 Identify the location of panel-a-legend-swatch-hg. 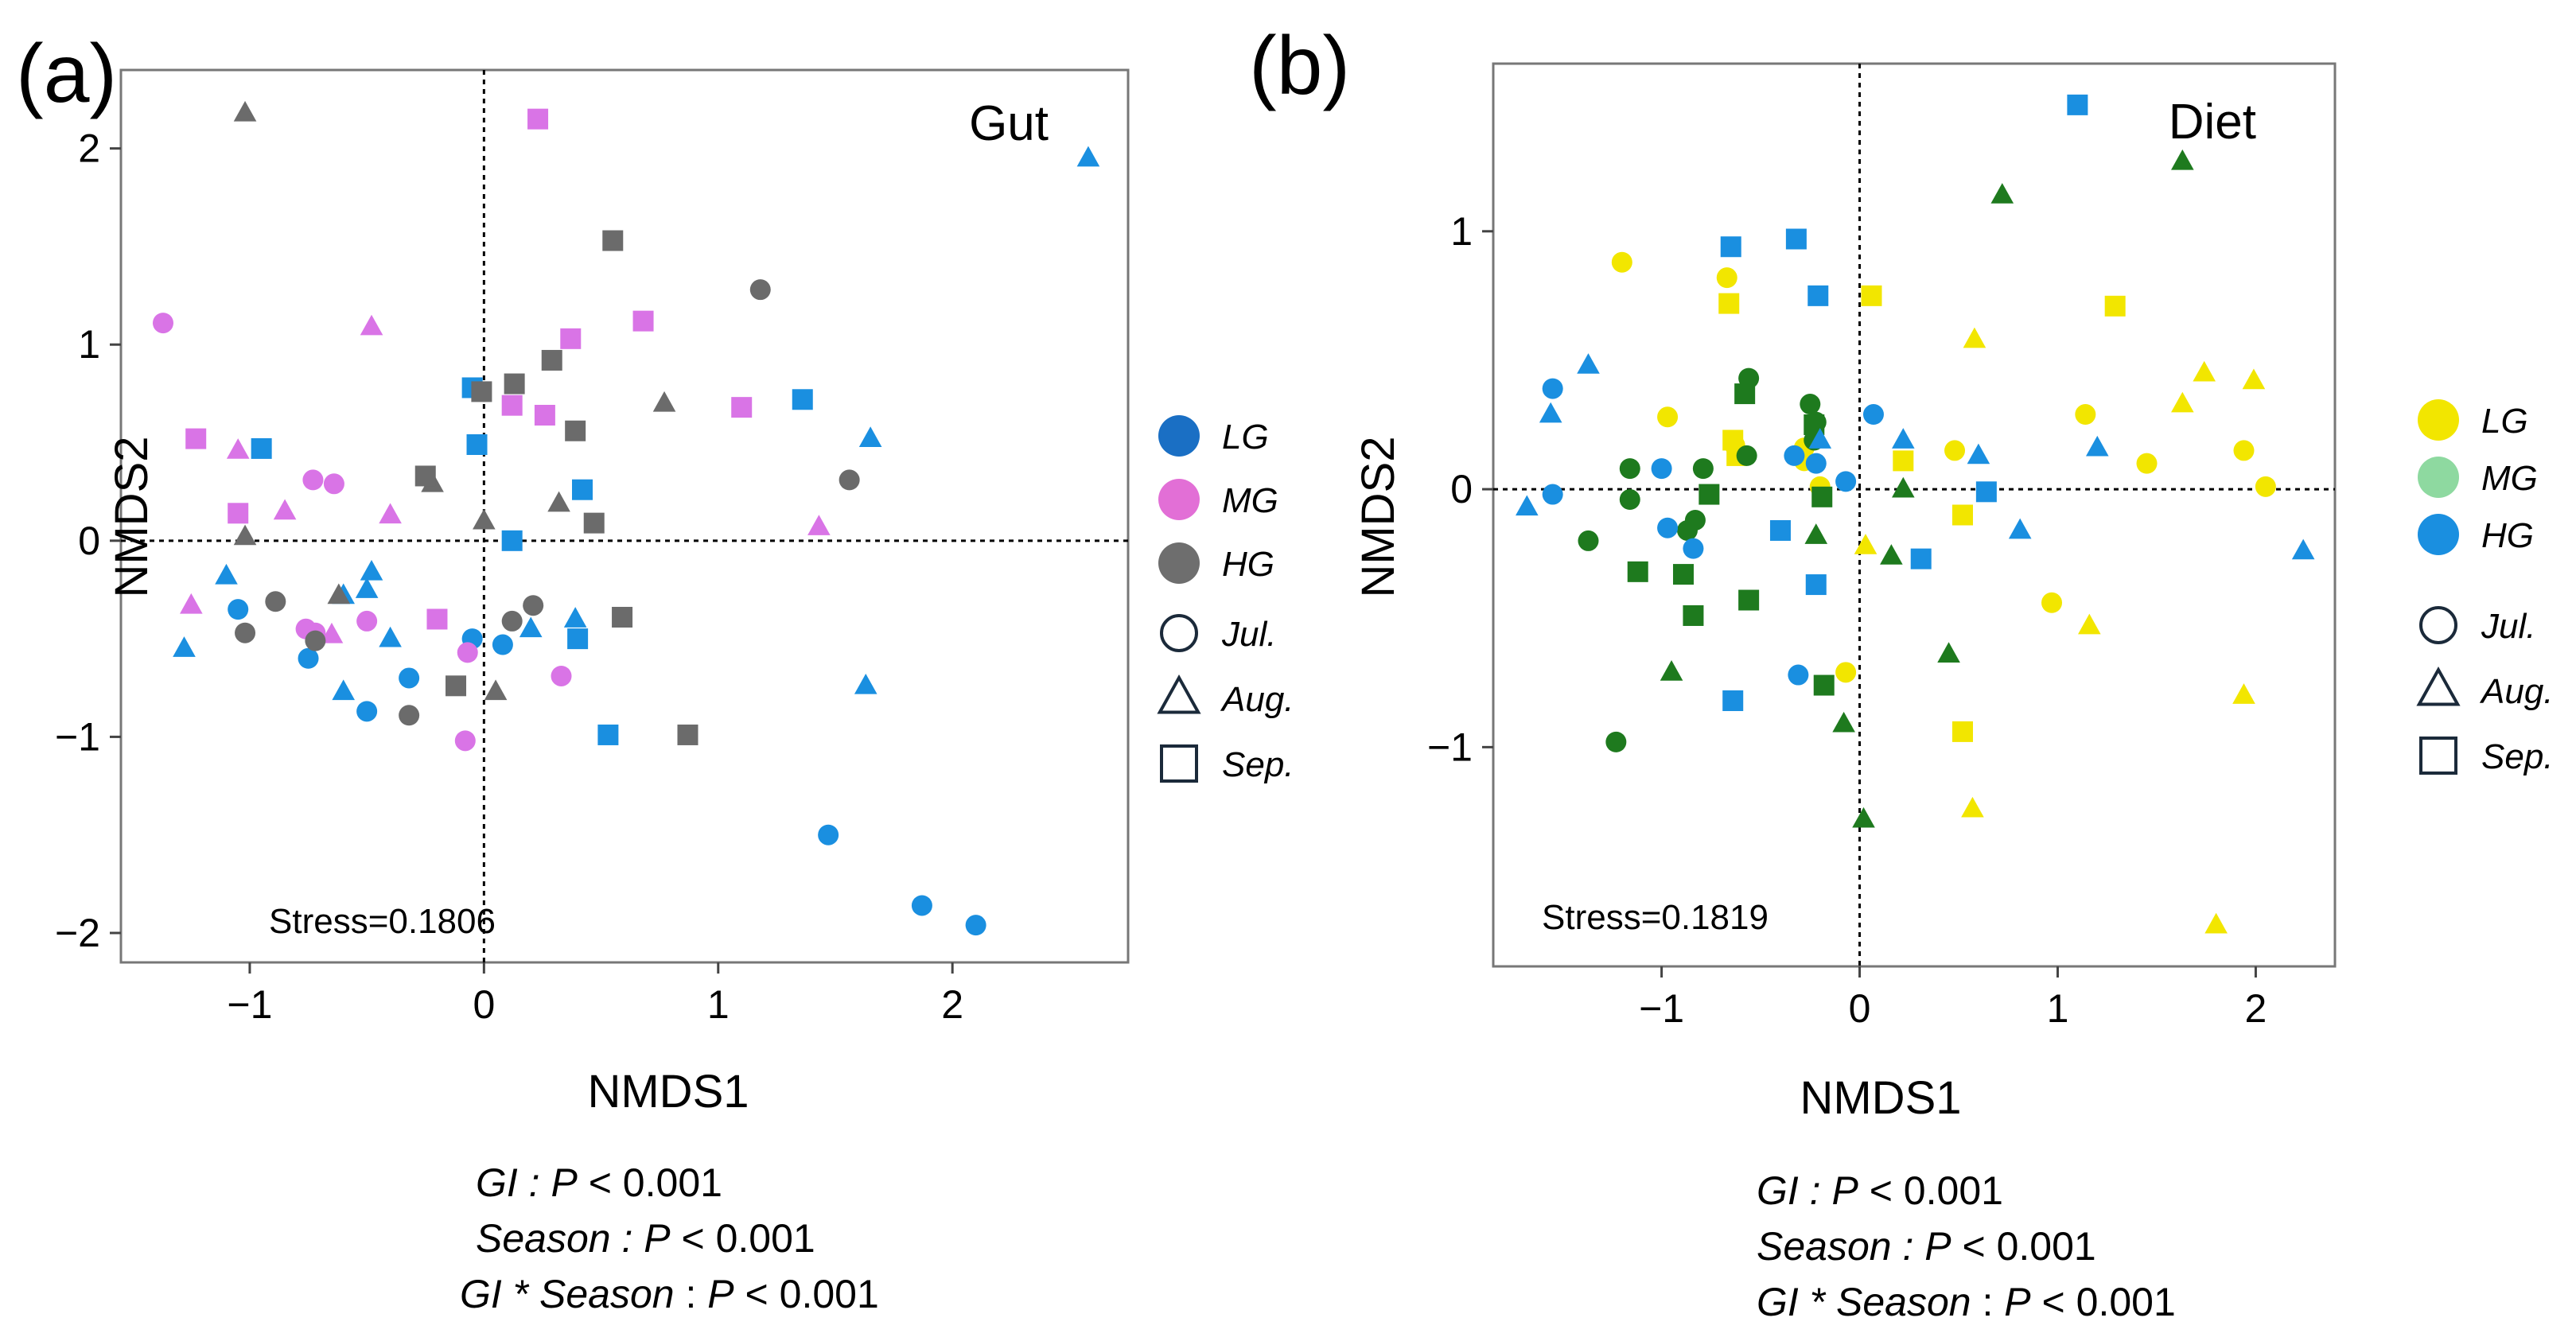
(1179, 563).